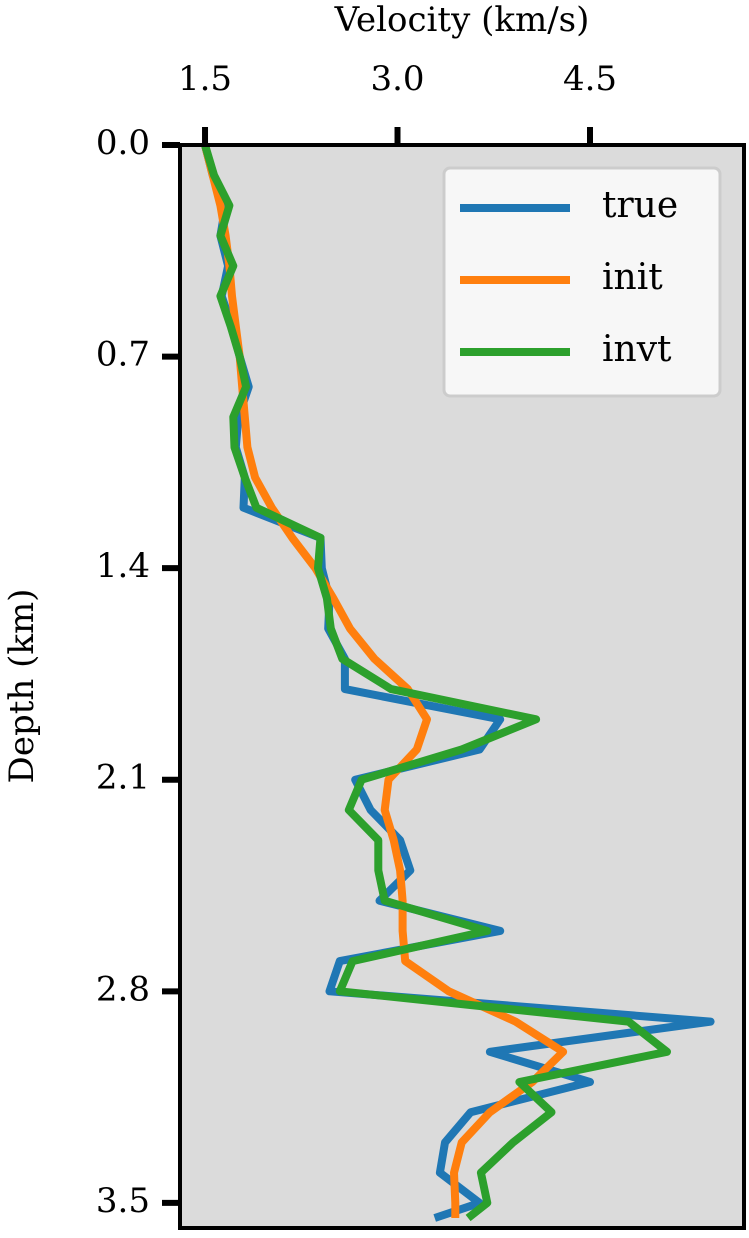  Describe the element at coordinates (123, 355) in the screenshot. I see `y-tick-label: 0.7` at that location.